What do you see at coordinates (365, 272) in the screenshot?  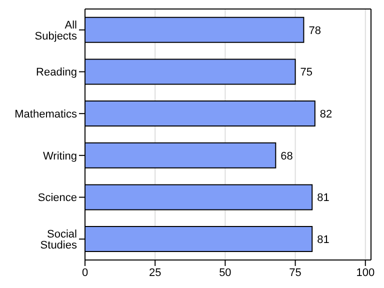 I see `x-tick-label: 100` at bounding box center [365, 272].